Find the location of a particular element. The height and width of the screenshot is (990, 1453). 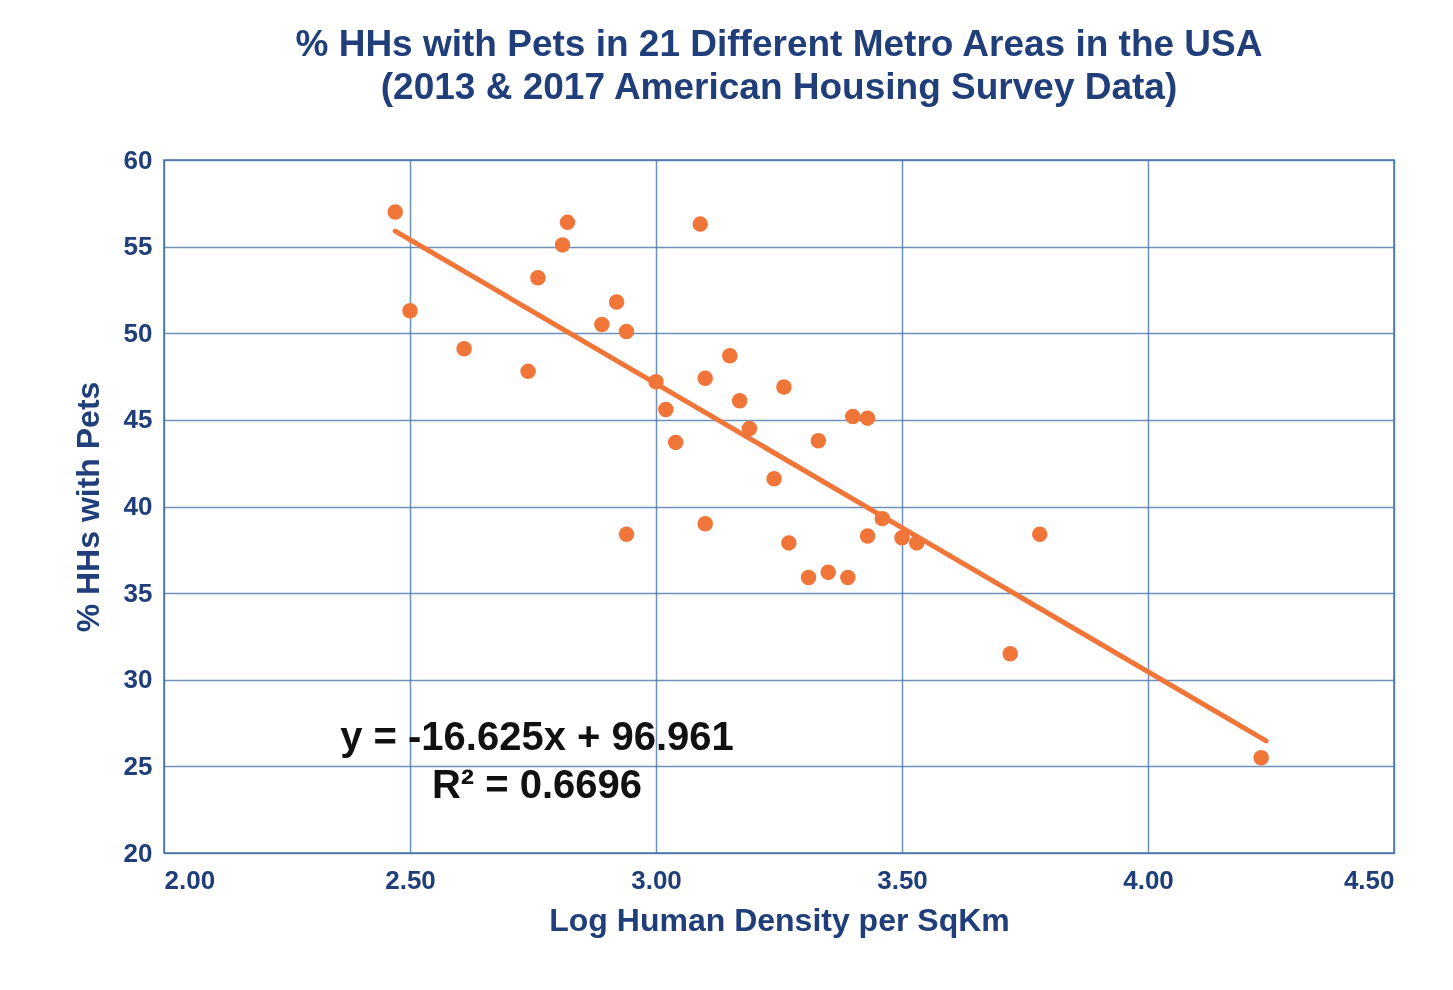

y-tick-label: 30 is located at coordinates (138, 679).